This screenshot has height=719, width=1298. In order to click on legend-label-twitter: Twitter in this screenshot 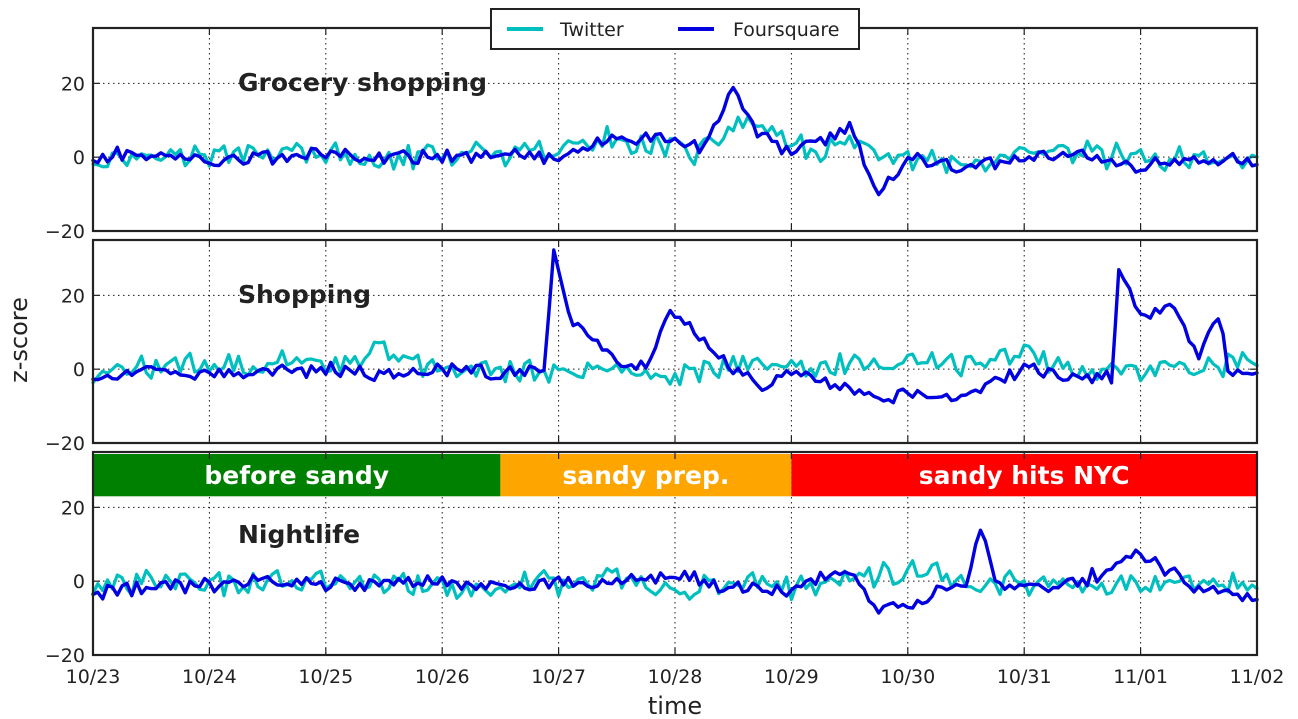, I will do `click(591, 30)`.